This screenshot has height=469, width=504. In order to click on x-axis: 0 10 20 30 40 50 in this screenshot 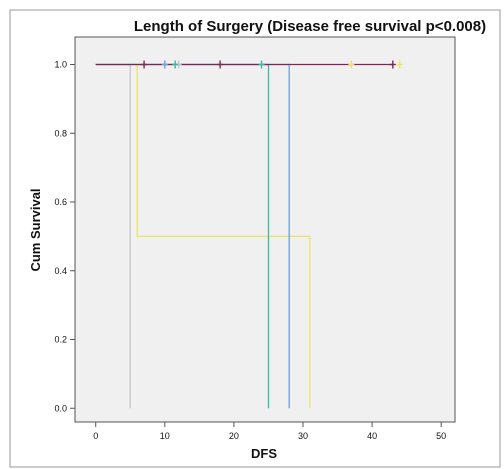, I will do `click(269, 431)`.